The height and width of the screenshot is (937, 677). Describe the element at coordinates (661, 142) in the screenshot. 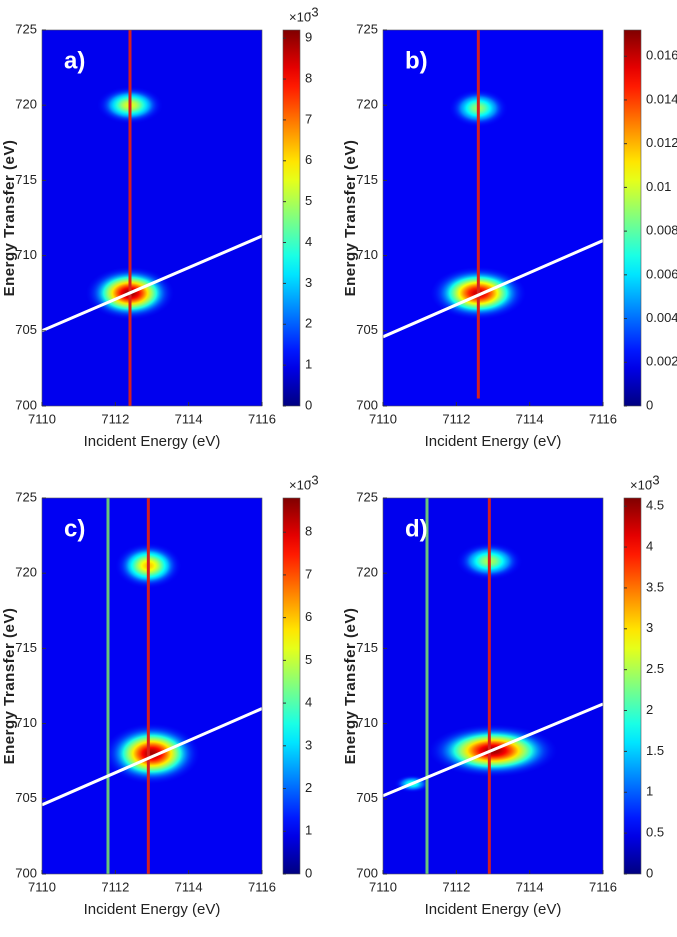

I see `colorbar-tick-label: 0.012` at that location.